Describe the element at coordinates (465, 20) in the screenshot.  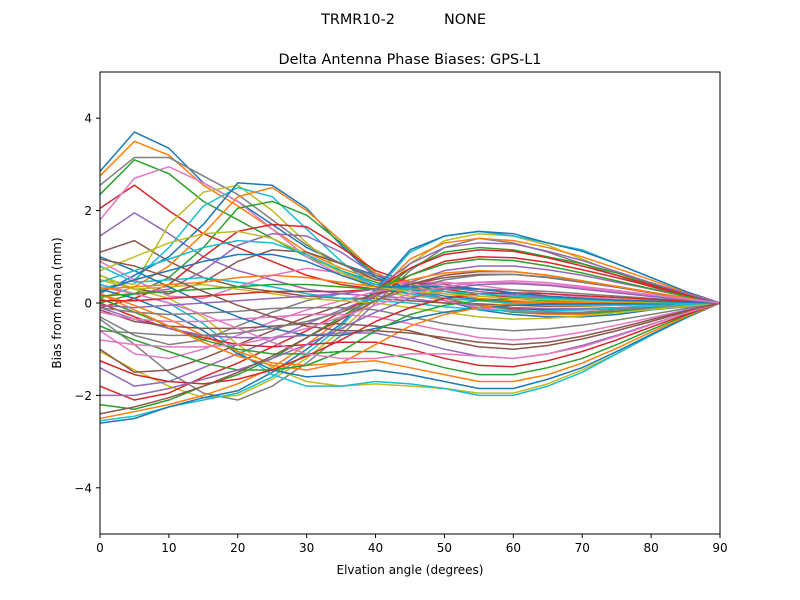
I see `suptitle-right: NONE` at that location.